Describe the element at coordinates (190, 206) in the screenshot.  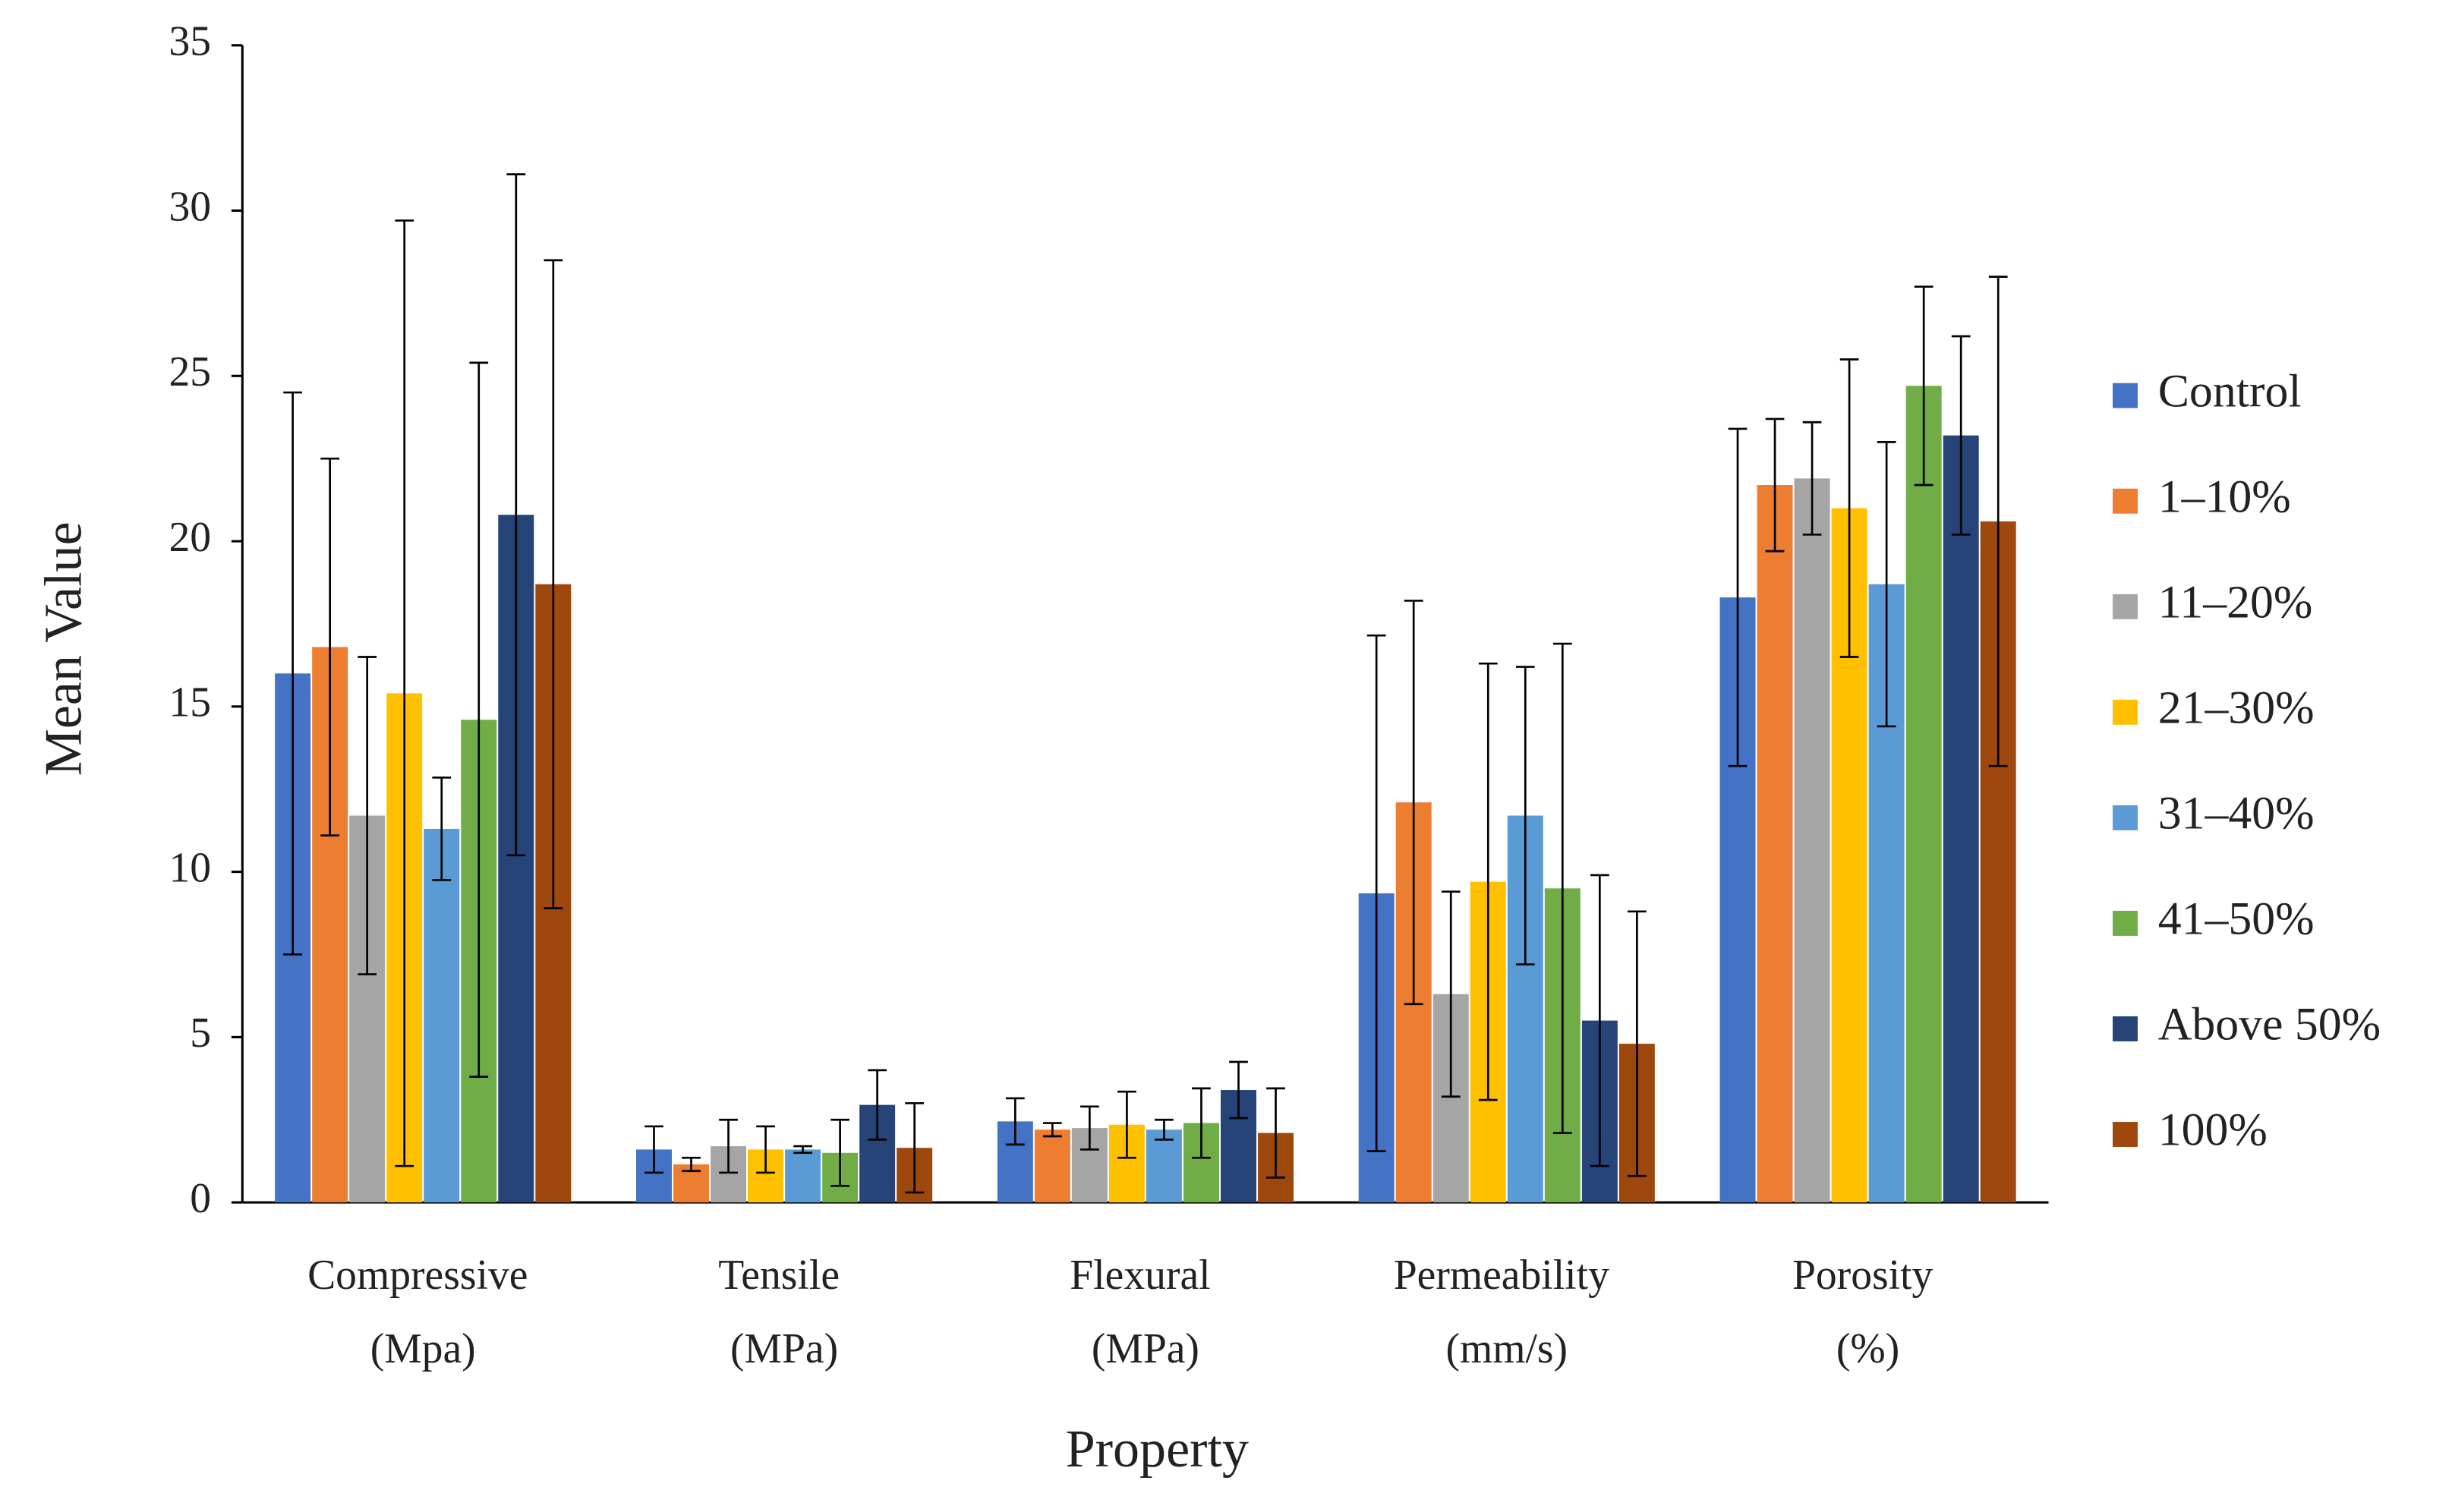
I see `y-tick-label: 30` at that location.